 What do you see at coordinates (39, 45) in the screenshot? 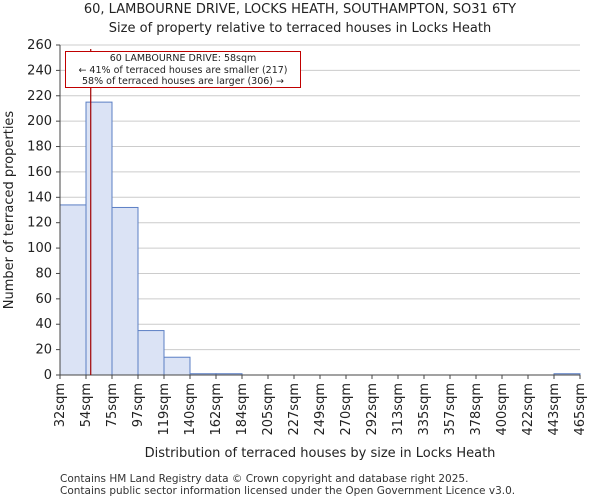
I see `y-tick-label: 260` at bounding box center [39, 45].